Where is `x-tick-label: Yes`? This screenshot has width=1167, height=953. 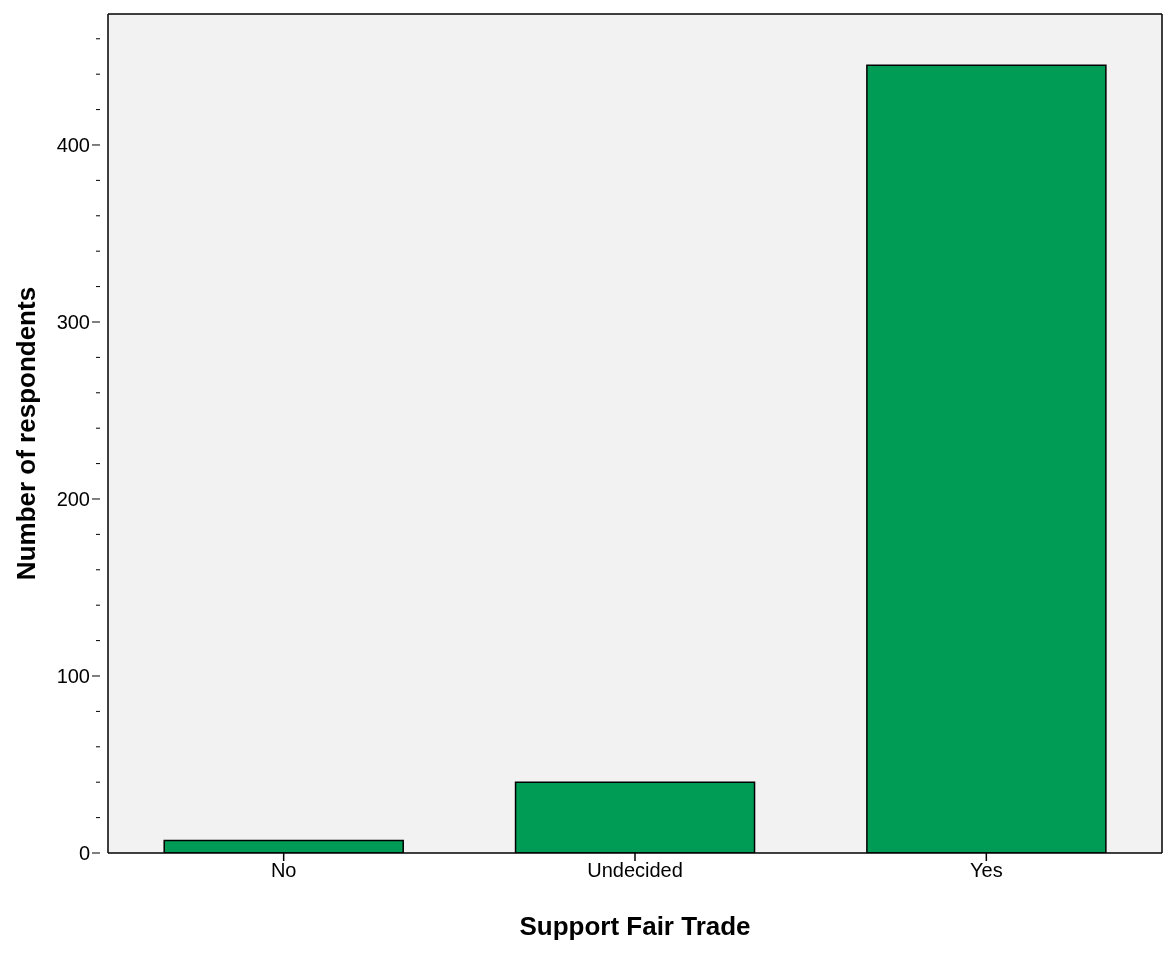 x-tick-label: Yes is located at coordinates (986, 870).